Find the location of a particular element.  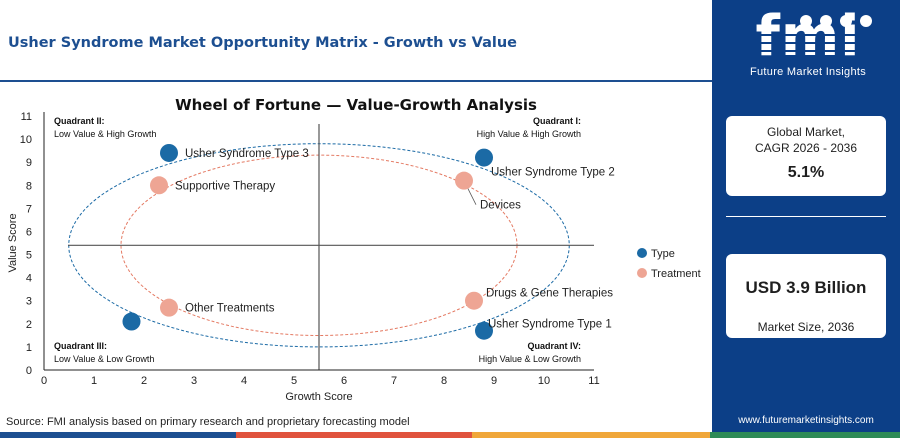

cagr-card: Global Market, CAGR 2026 - 2036 5.1% is located at coordinates (806, 156).